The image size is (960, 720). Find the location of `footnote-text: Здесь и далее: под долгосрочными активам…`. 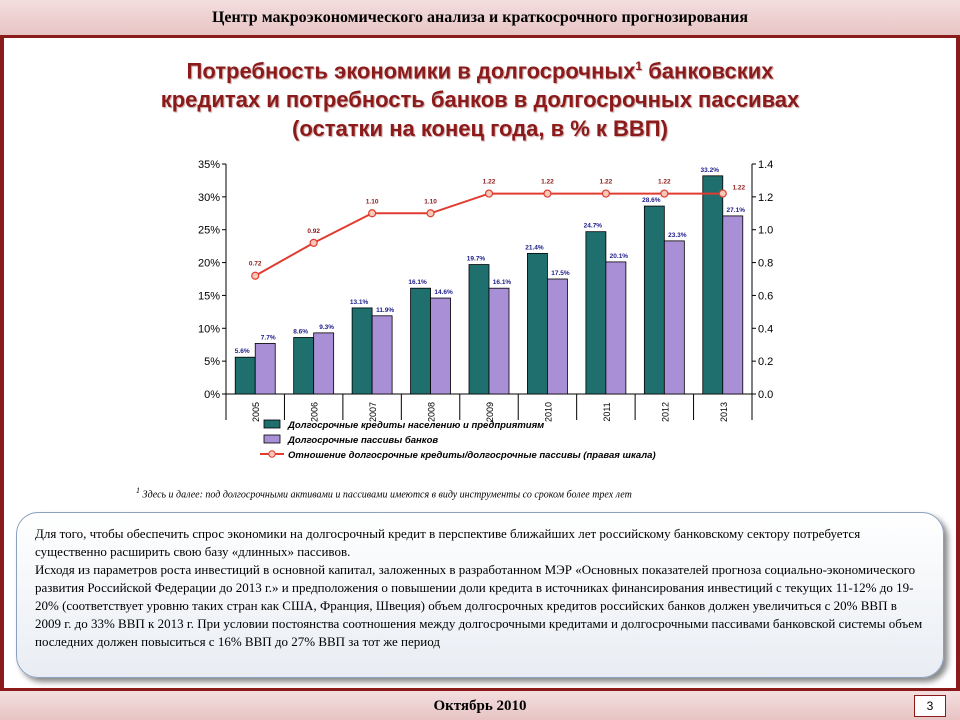

footnote-text: Здесь и далее: под долгосрочными активам… is located at coordinates (386, 495).